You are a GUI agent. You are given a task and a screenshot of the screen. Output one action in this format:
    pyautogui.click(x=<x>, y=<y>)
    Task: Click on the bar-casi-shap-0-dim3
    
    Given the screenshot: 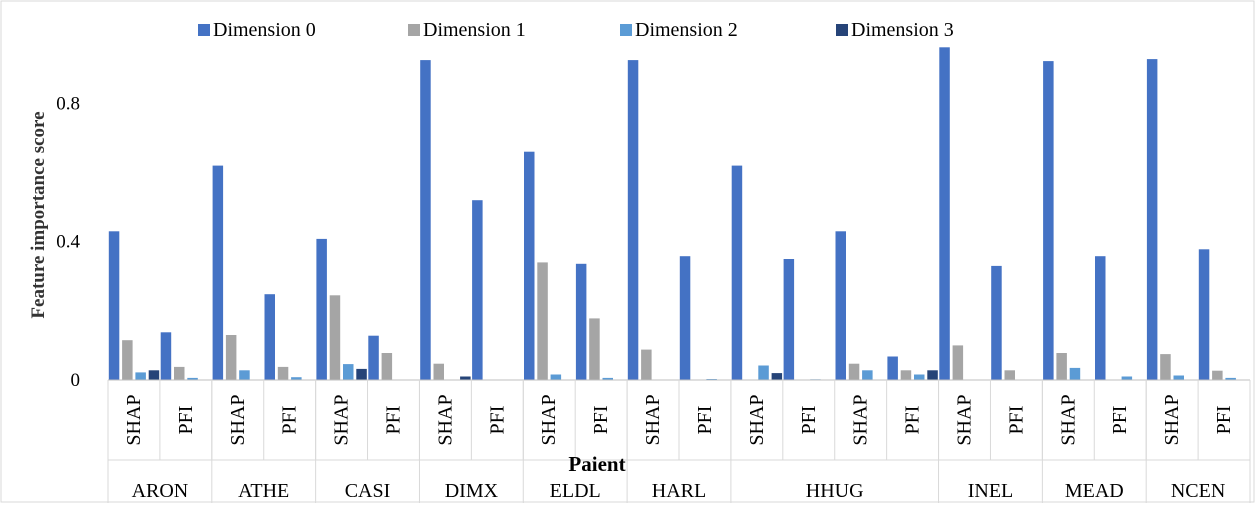 What is the action you would take?
    pyautogui.click(x=361, y=374)
    